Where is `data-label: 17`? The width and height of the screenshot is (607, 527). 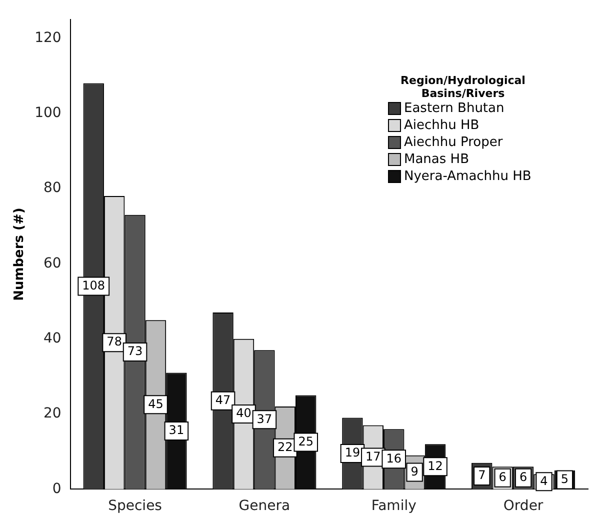 data-label: 17 is located at coordinates (373, 456).